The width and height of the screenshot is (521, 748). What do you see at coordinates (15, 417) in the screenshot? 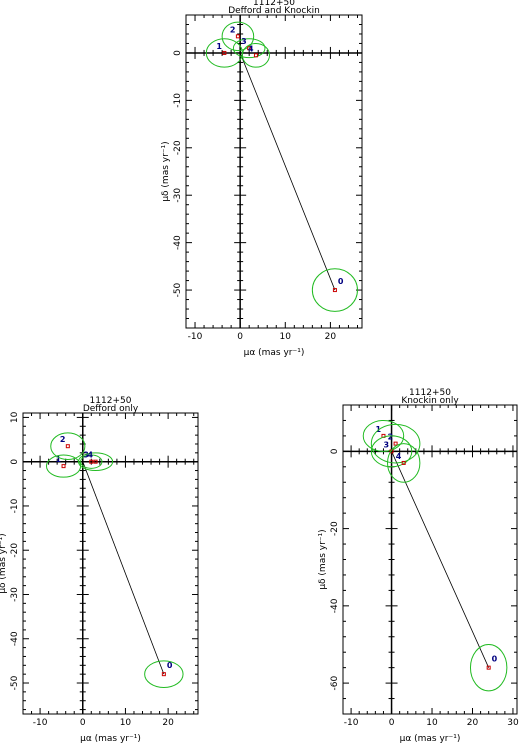
I see `y-tick-label: 10` at bounding box center [15, 417].